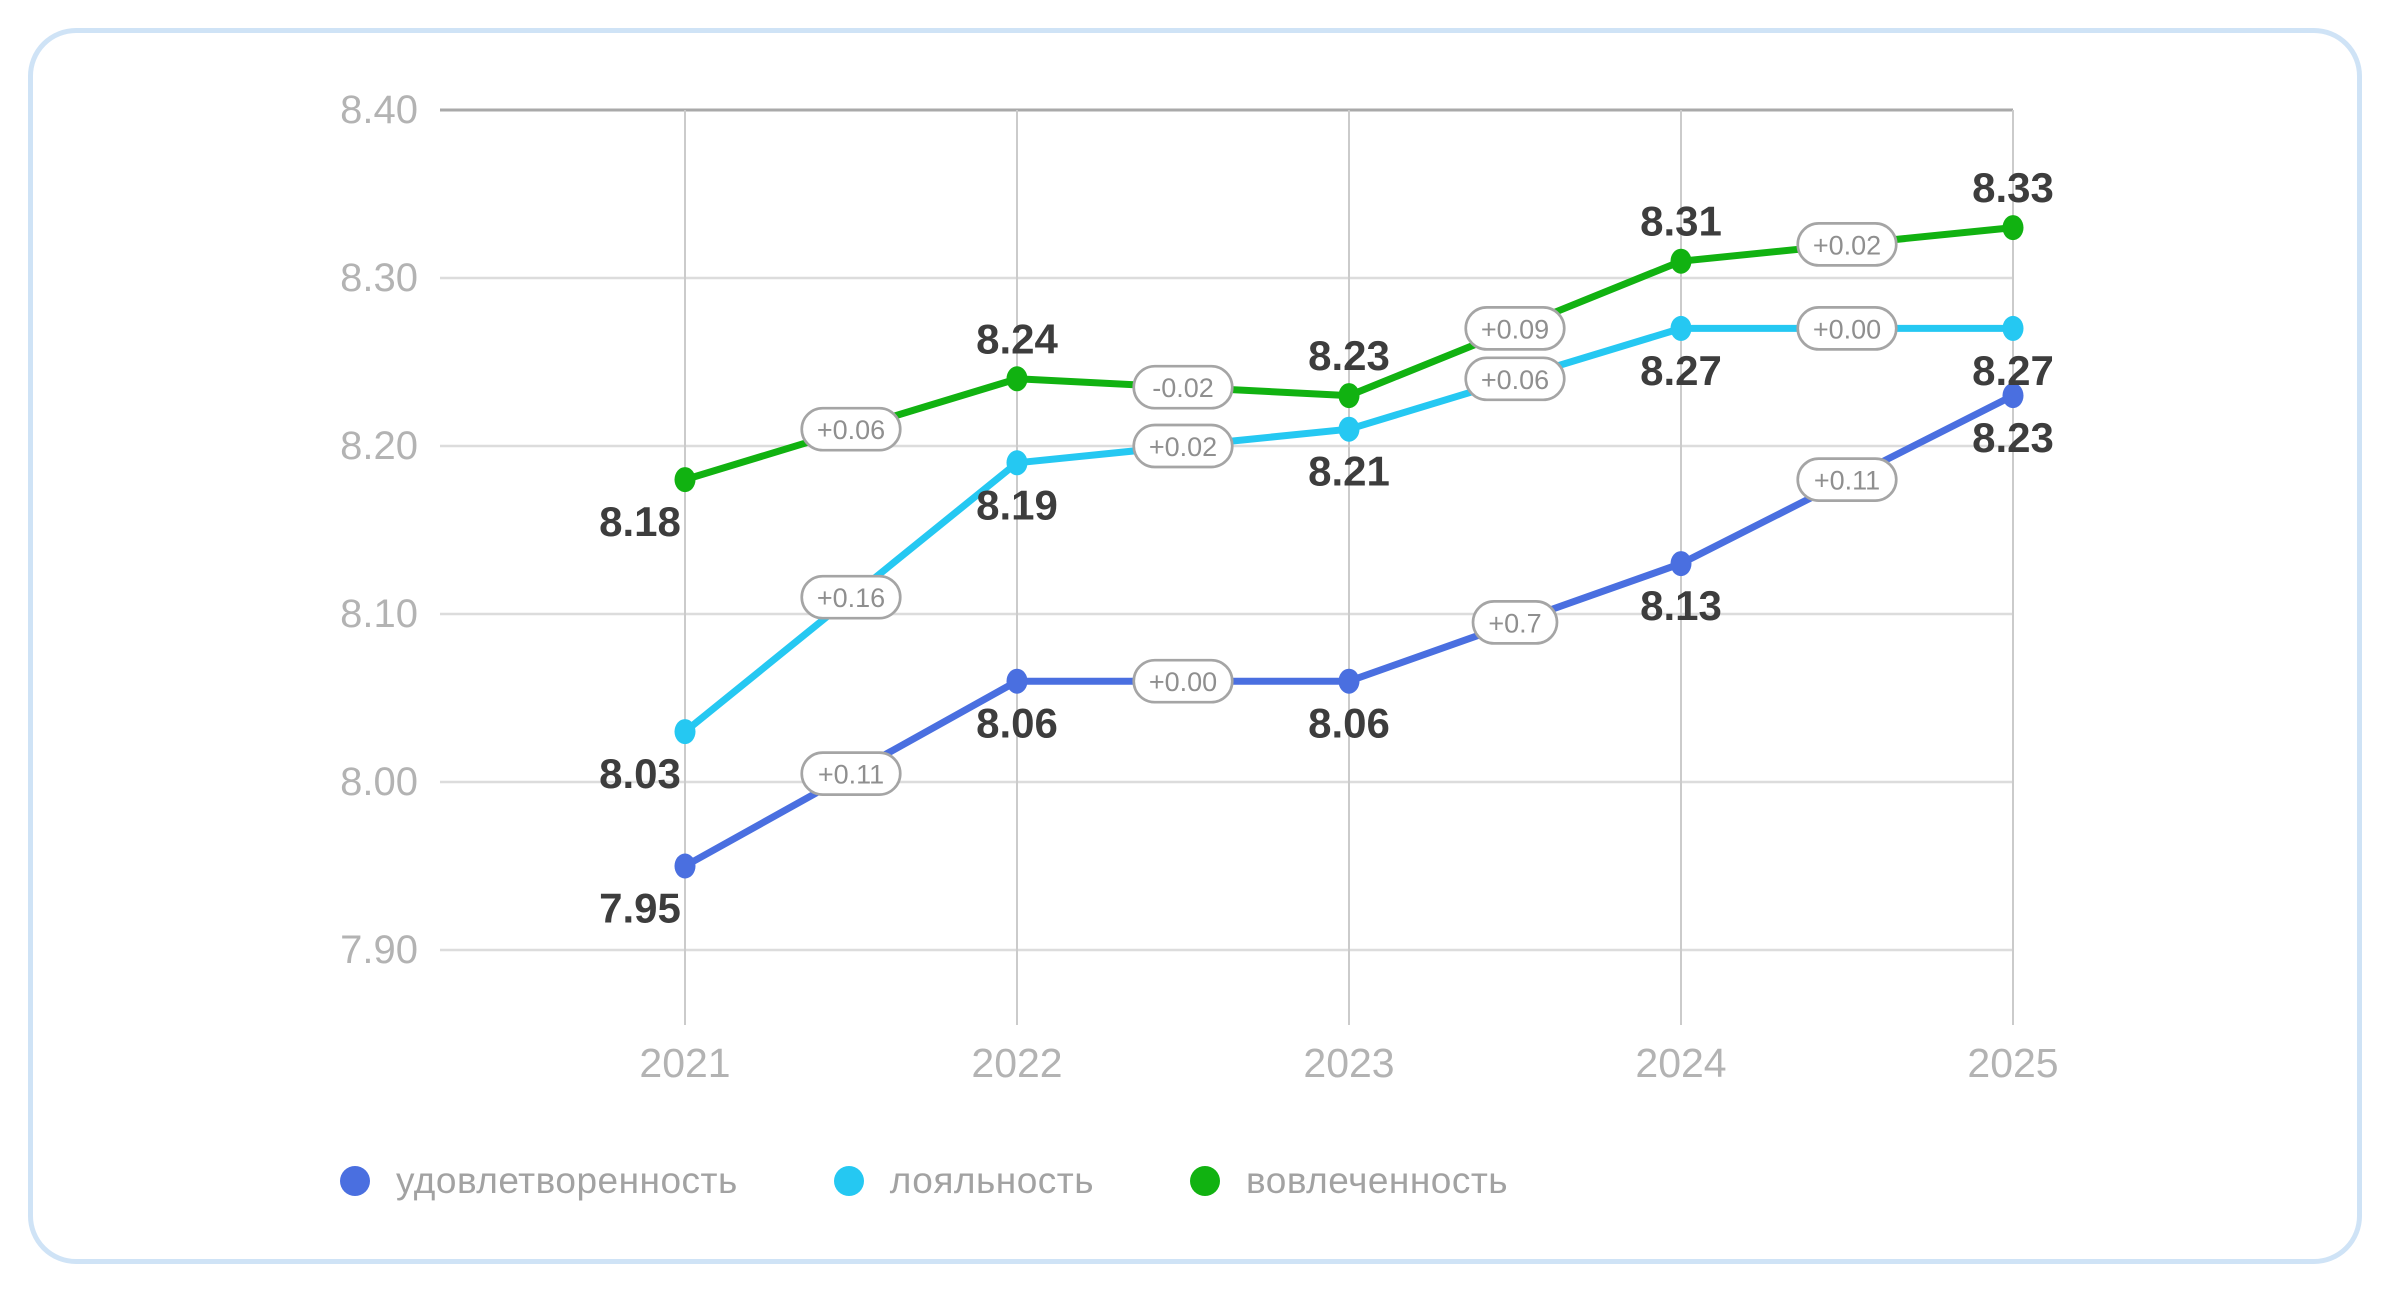 The height and width of the screenshot is (1299, 2400). I want to click on point-value-label: 8.24, so click(1017, 338).